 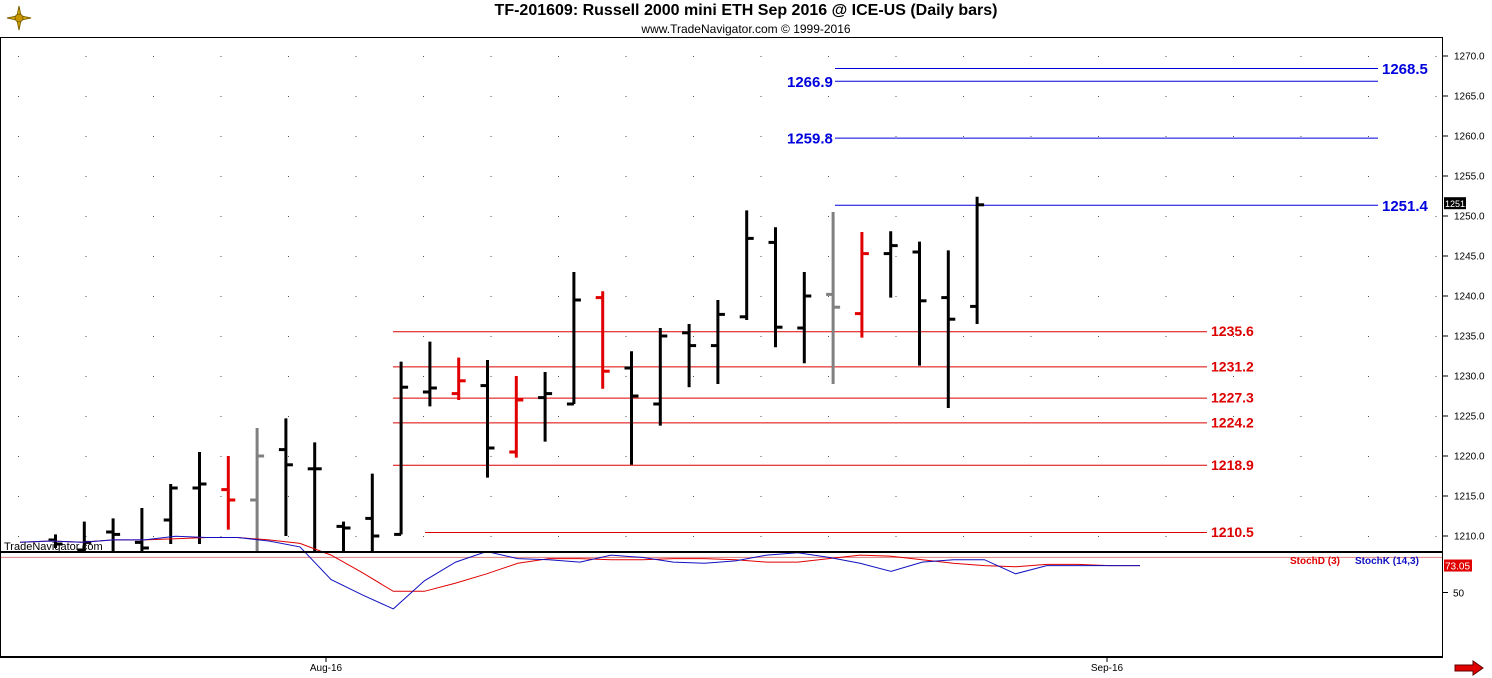 I want to click on last-price-label: 1251.6, so click(x=1459, y=204).